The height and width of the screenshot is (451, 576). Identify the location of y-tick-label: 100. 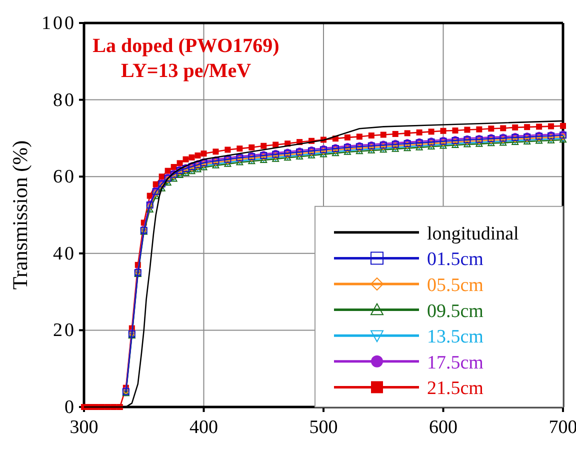
(59, 23).